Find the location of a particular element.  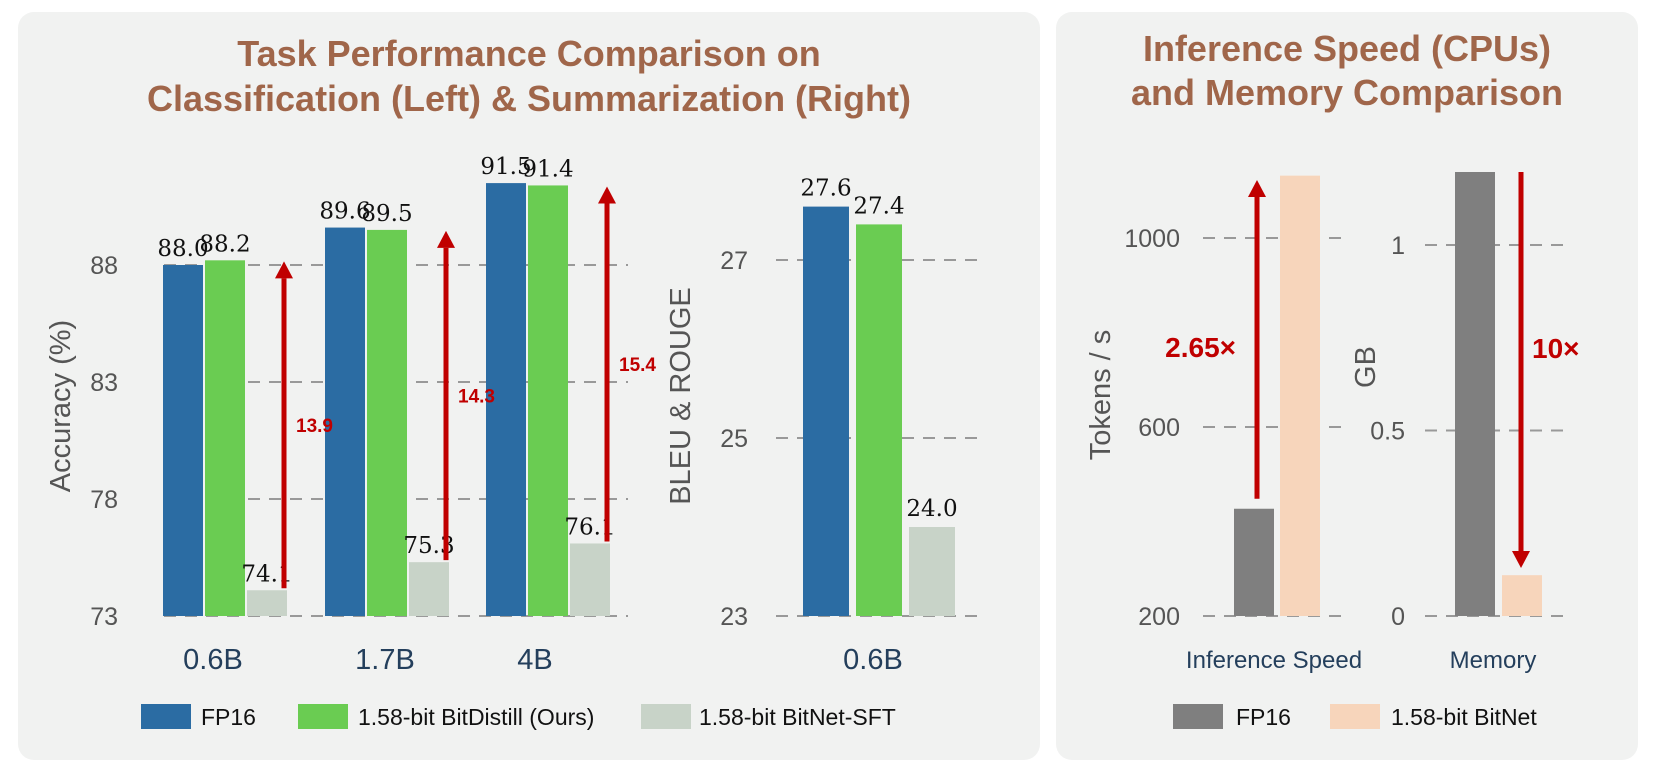

bar-bitnet-sft-1.7B is located at coordinates (429, 589).